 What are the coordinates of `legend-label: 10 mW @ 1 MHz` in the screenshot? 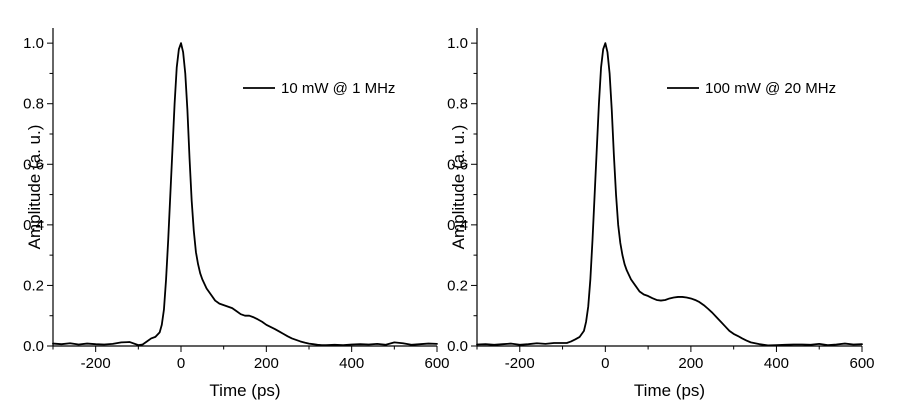 It's located at (338, 88).